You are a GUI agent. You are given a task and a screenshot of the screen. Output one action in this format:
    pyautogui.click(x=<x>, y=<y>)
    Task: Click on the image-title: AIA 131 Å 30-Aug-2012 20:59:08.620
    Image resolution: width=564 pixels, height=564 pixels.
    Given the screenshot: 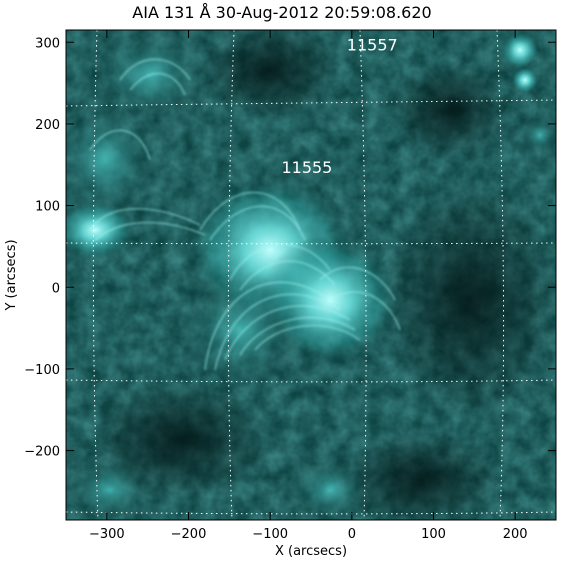 What is the action you would take?
    pyautogui.click(x=282, y=12)
    